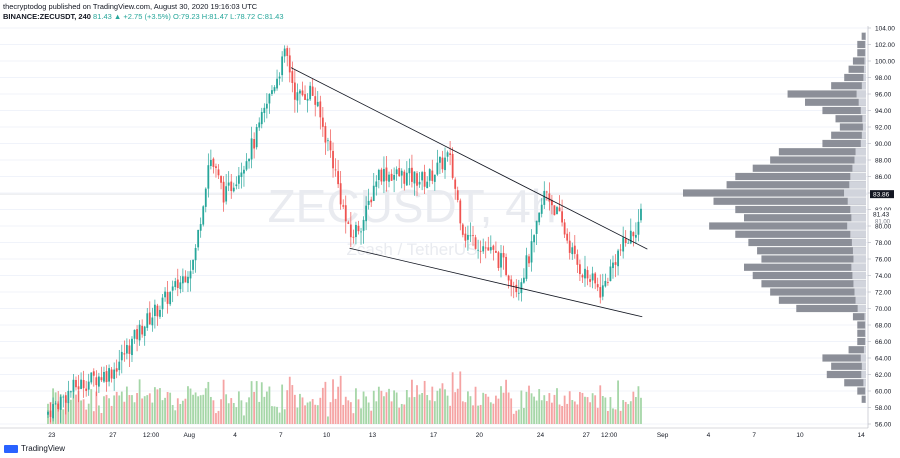  Describe the element at coordinates (609, 435) in the screenshot. I see `x-tick-label: 12:00` at that location.